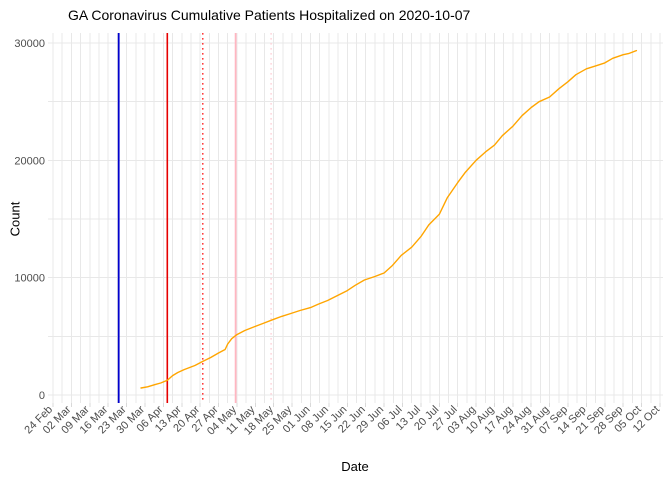 Image resolution: width=672 pixels, height=480 pixels. What do you see at coordinates (29, 279) in the screenshot?
I see `y-tick-label: 10000` at bounding box center [29, 279].